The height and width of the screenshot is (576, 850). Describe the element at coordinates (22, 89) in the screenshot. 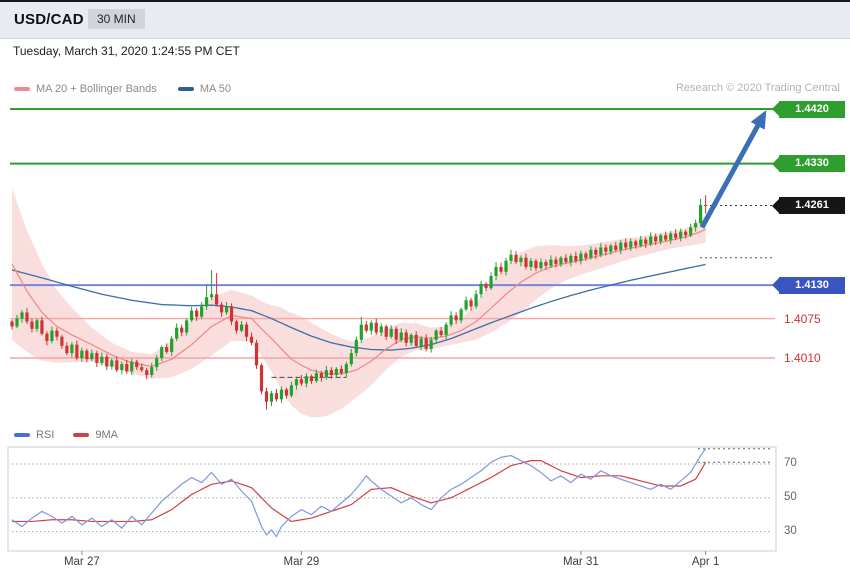

I see `ma20-legend-swatch-icon` at that location.